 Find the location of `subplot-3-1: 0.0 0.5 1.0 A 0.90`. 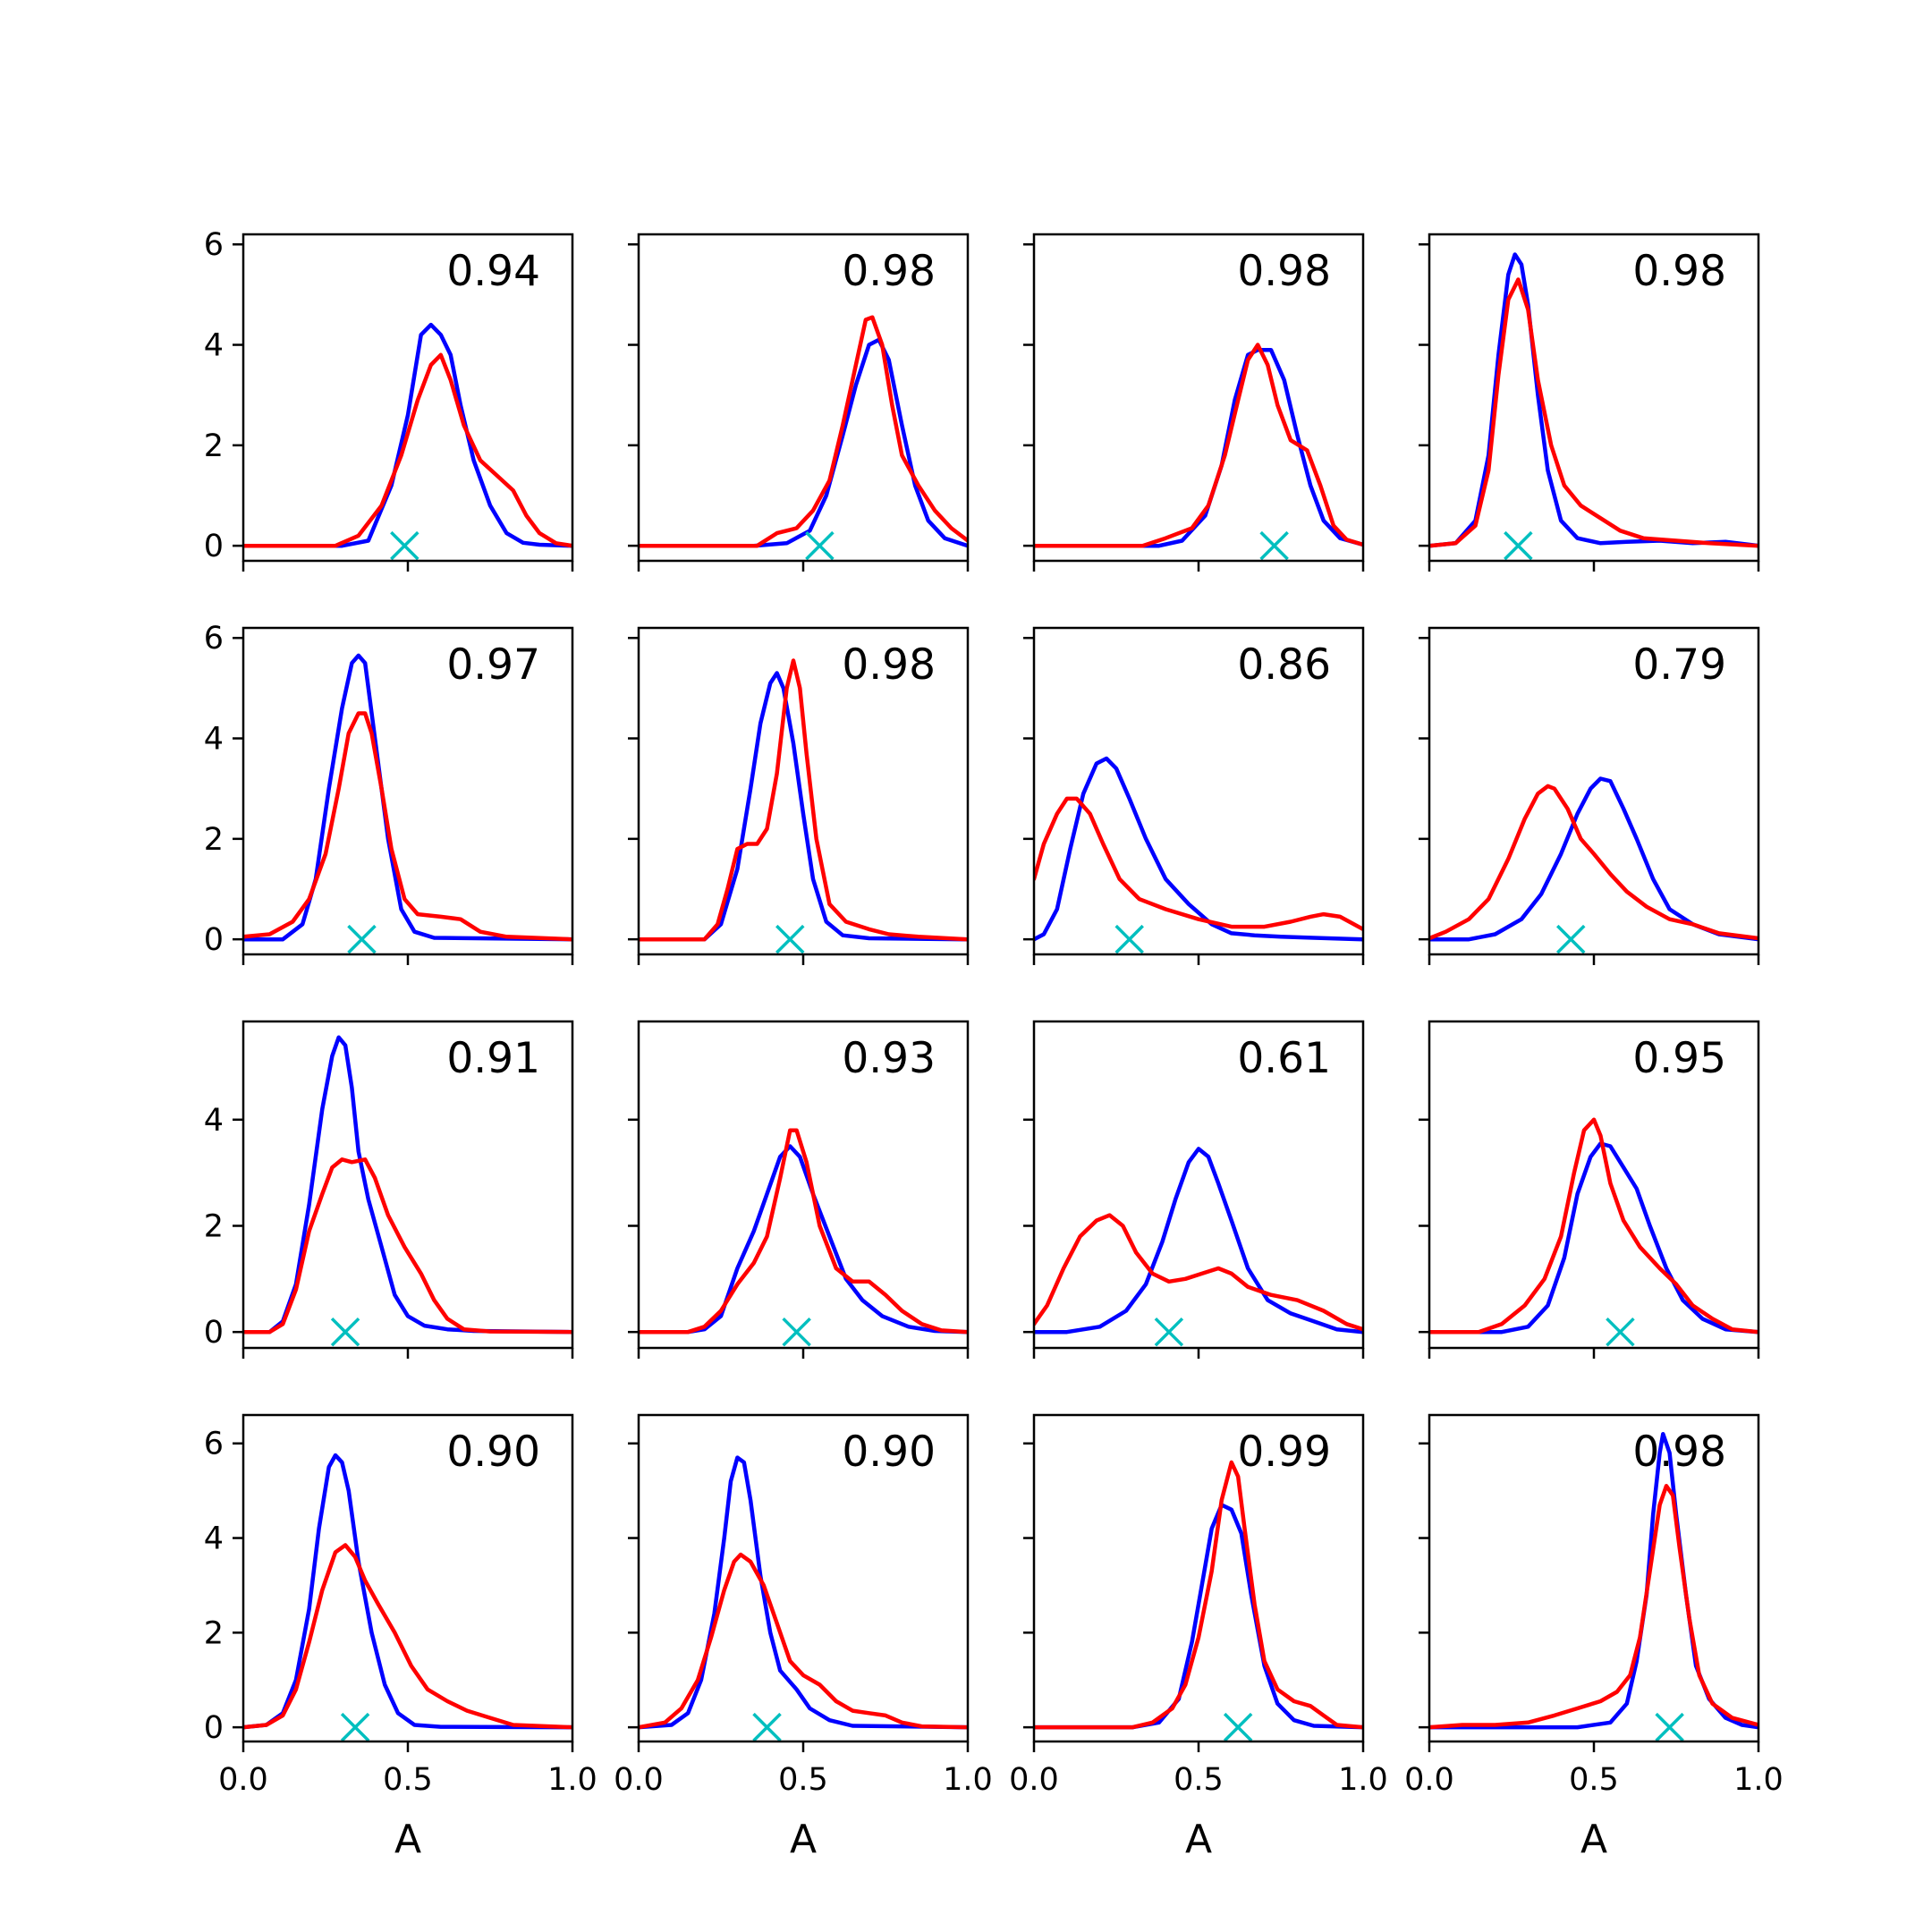

subplot-3-1: 0.0 0.5 1.0 A 0.90 is located at coordinates (803, 1637).